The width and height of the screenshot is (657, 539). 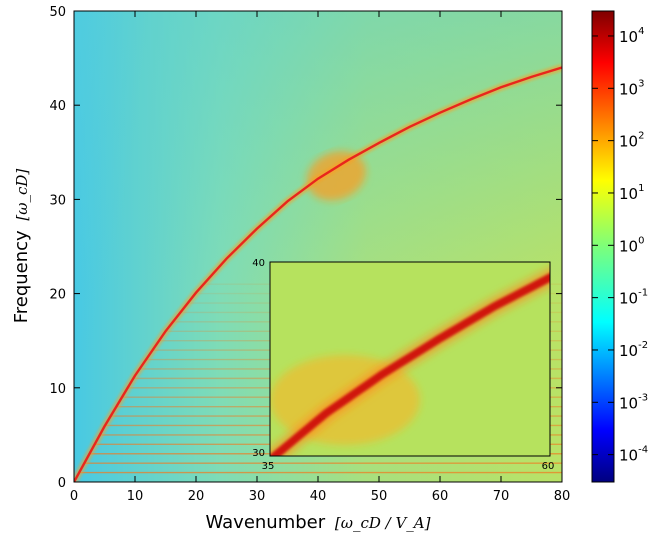 I want to click on inset-x-tick-left: 35, so click(x=268, y=466).